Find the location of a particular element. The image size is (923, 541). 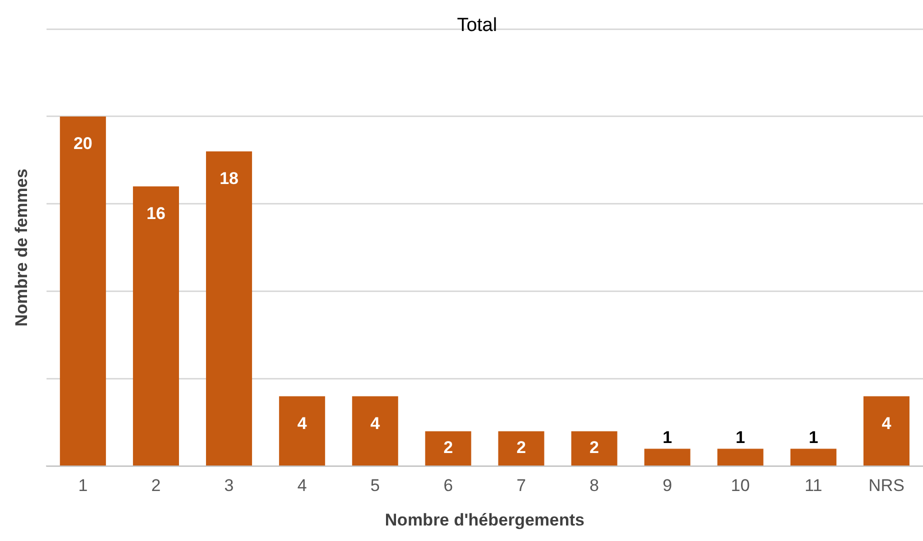

x-tick-label: 1 is located at coordinates (83, 486).